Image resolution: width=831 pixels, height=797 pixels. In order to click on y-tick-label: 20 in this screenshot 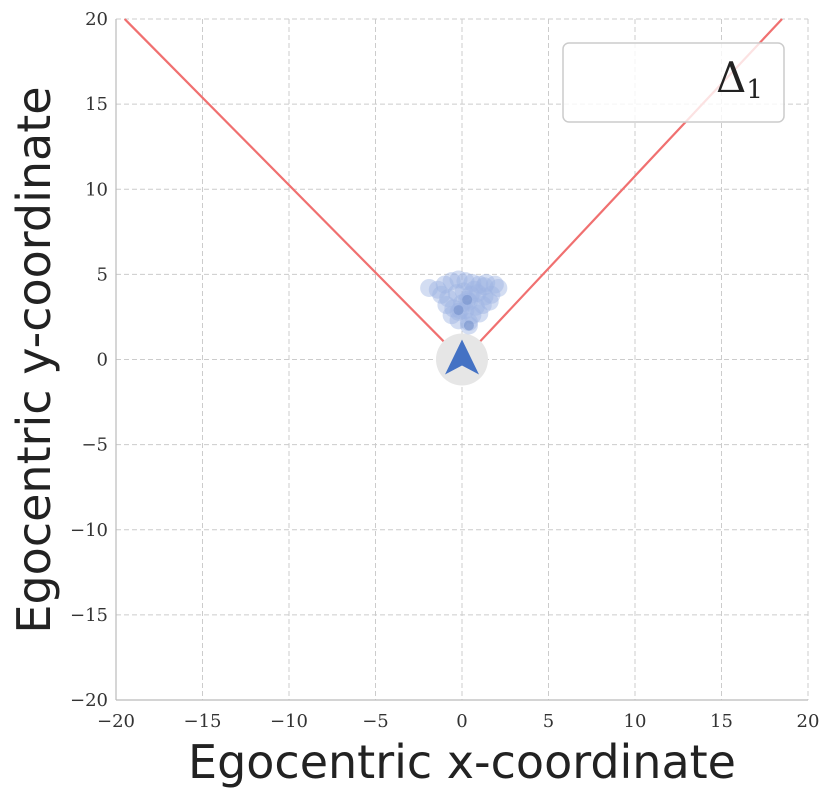, I will do `click(96, 19)`.